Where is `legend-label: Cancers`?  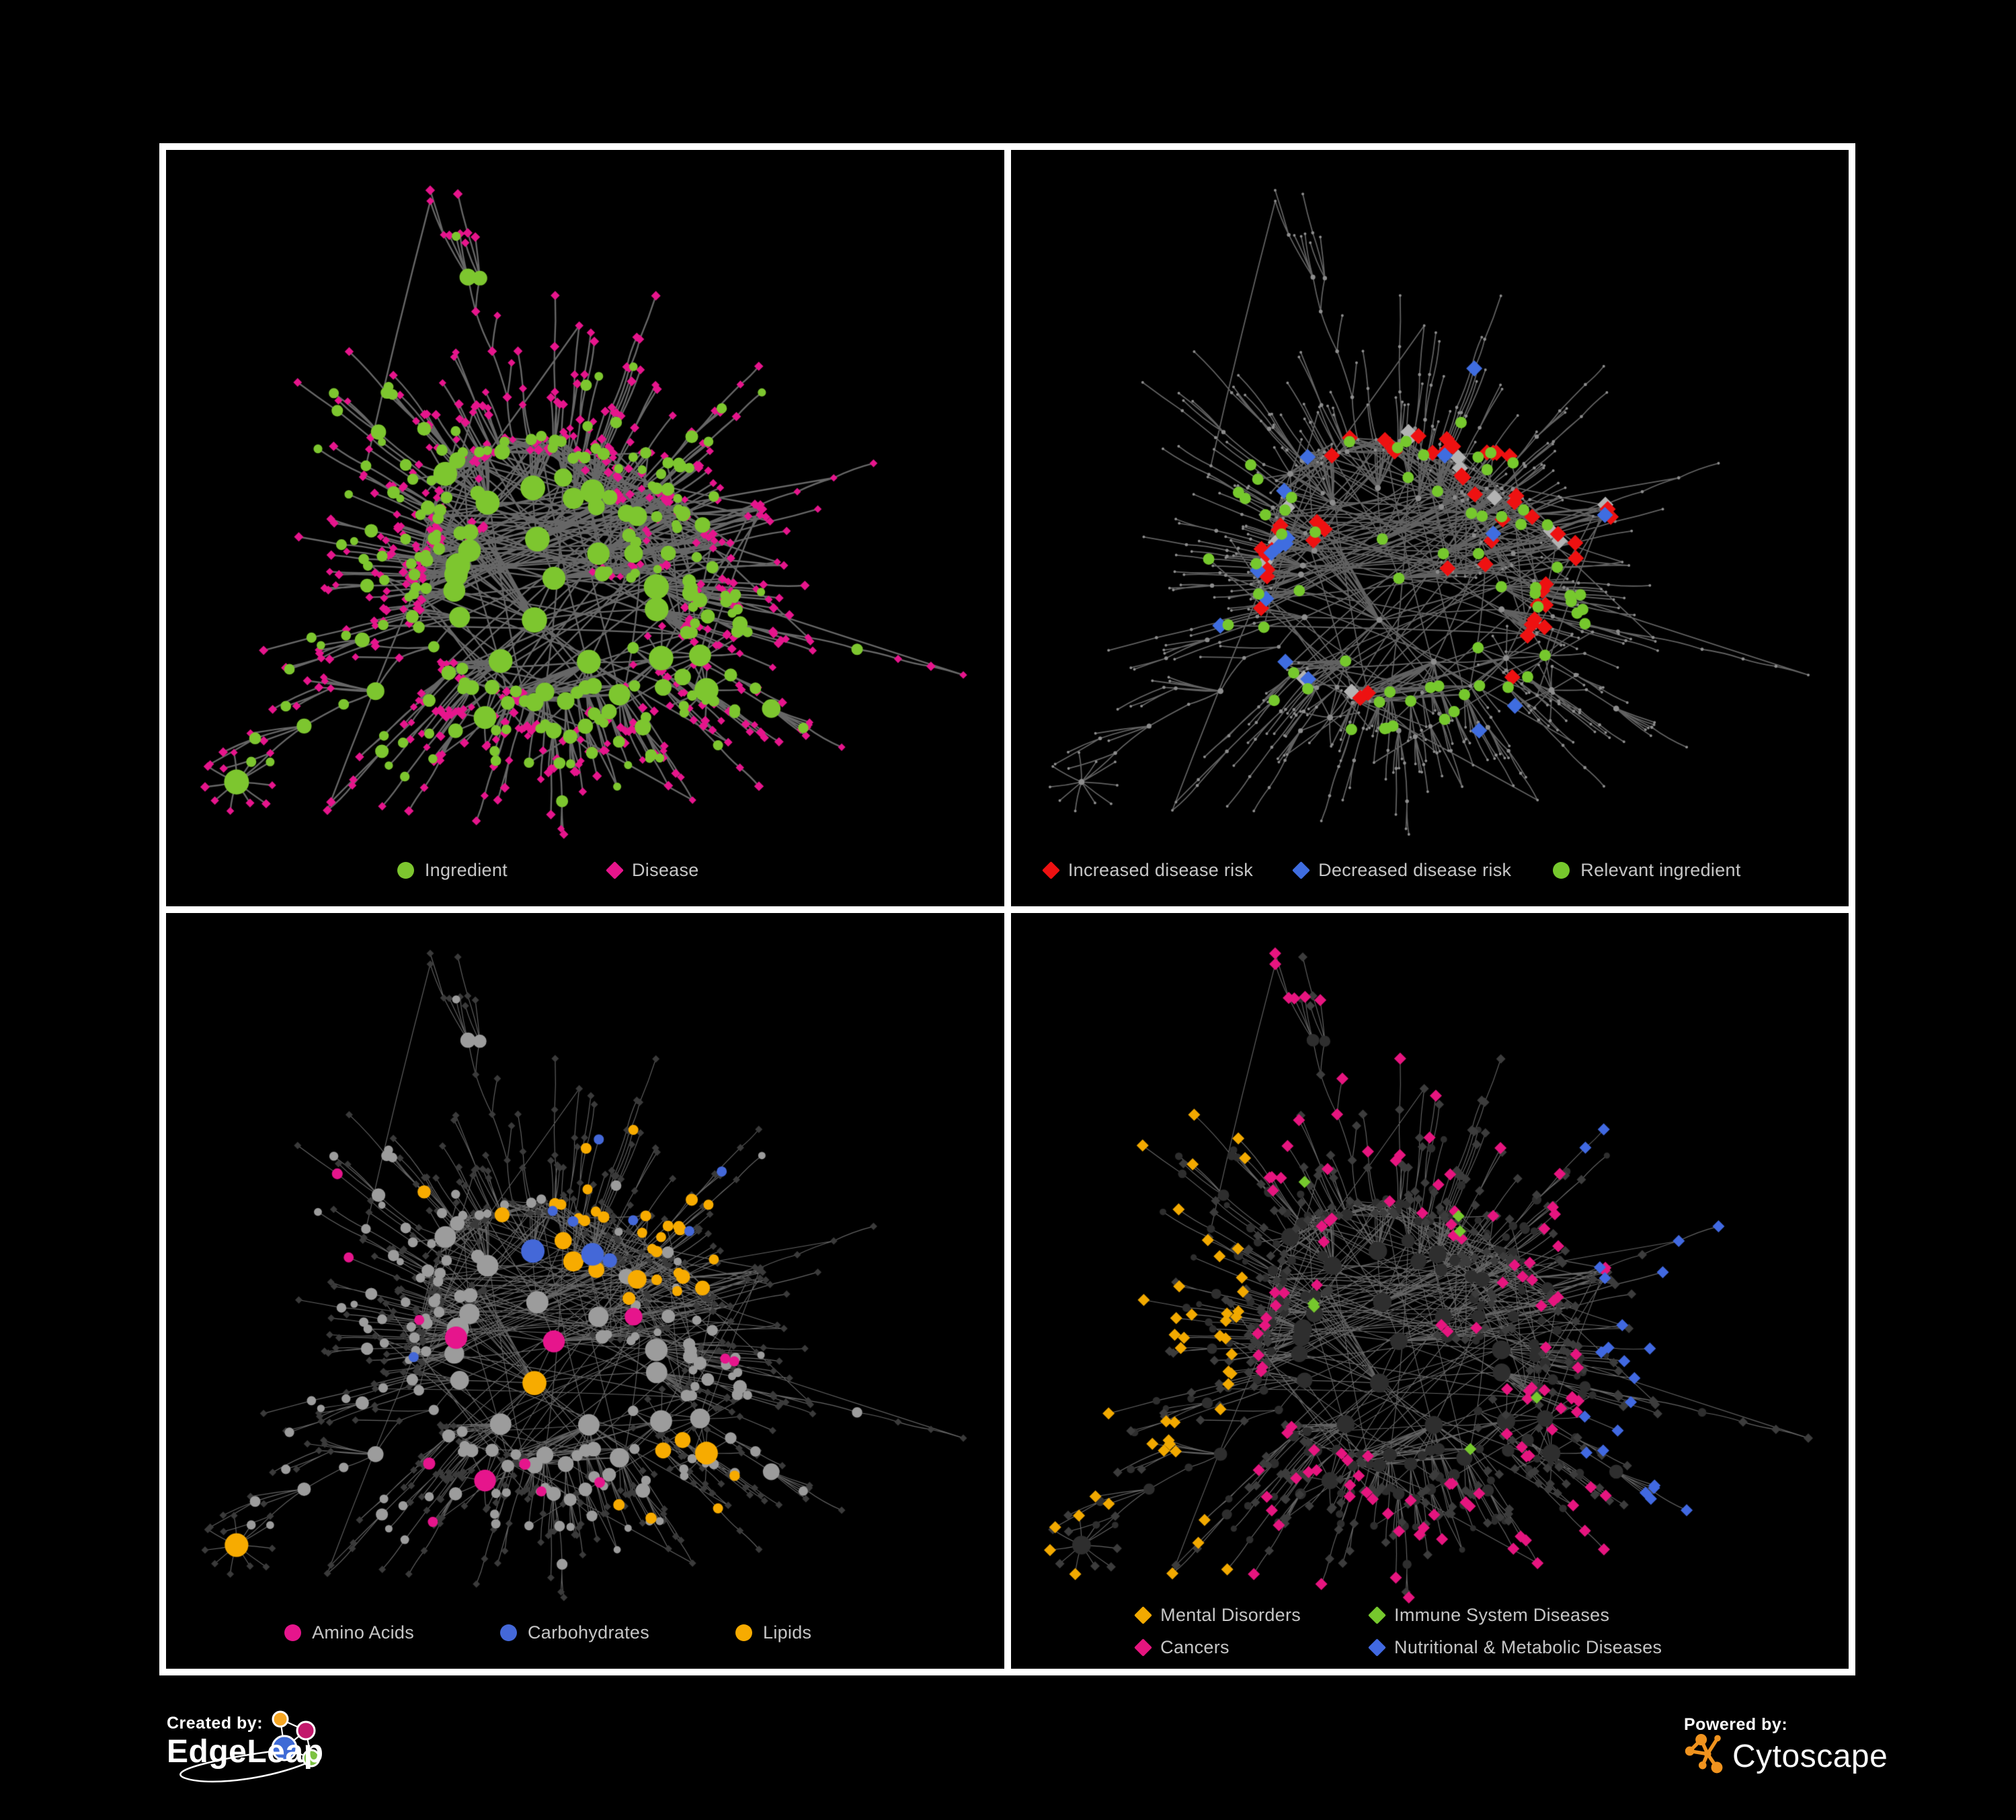
legend-label: Cancers is located at coordinates (1194, 1647).